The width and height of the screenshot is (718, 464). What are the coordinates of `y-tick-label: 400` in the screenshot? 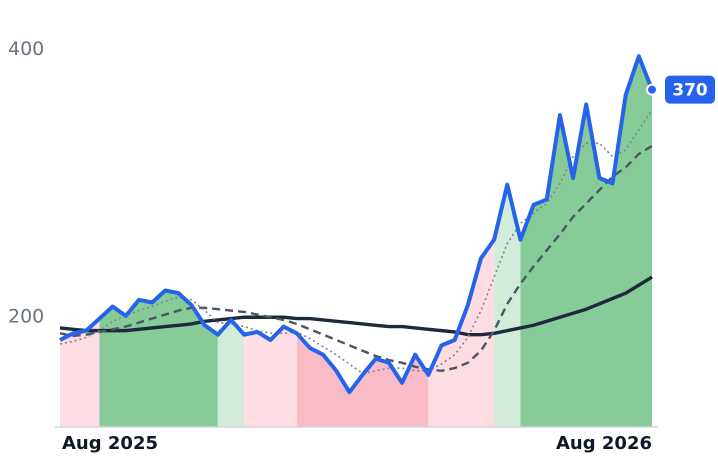 It's located at (26, 49).